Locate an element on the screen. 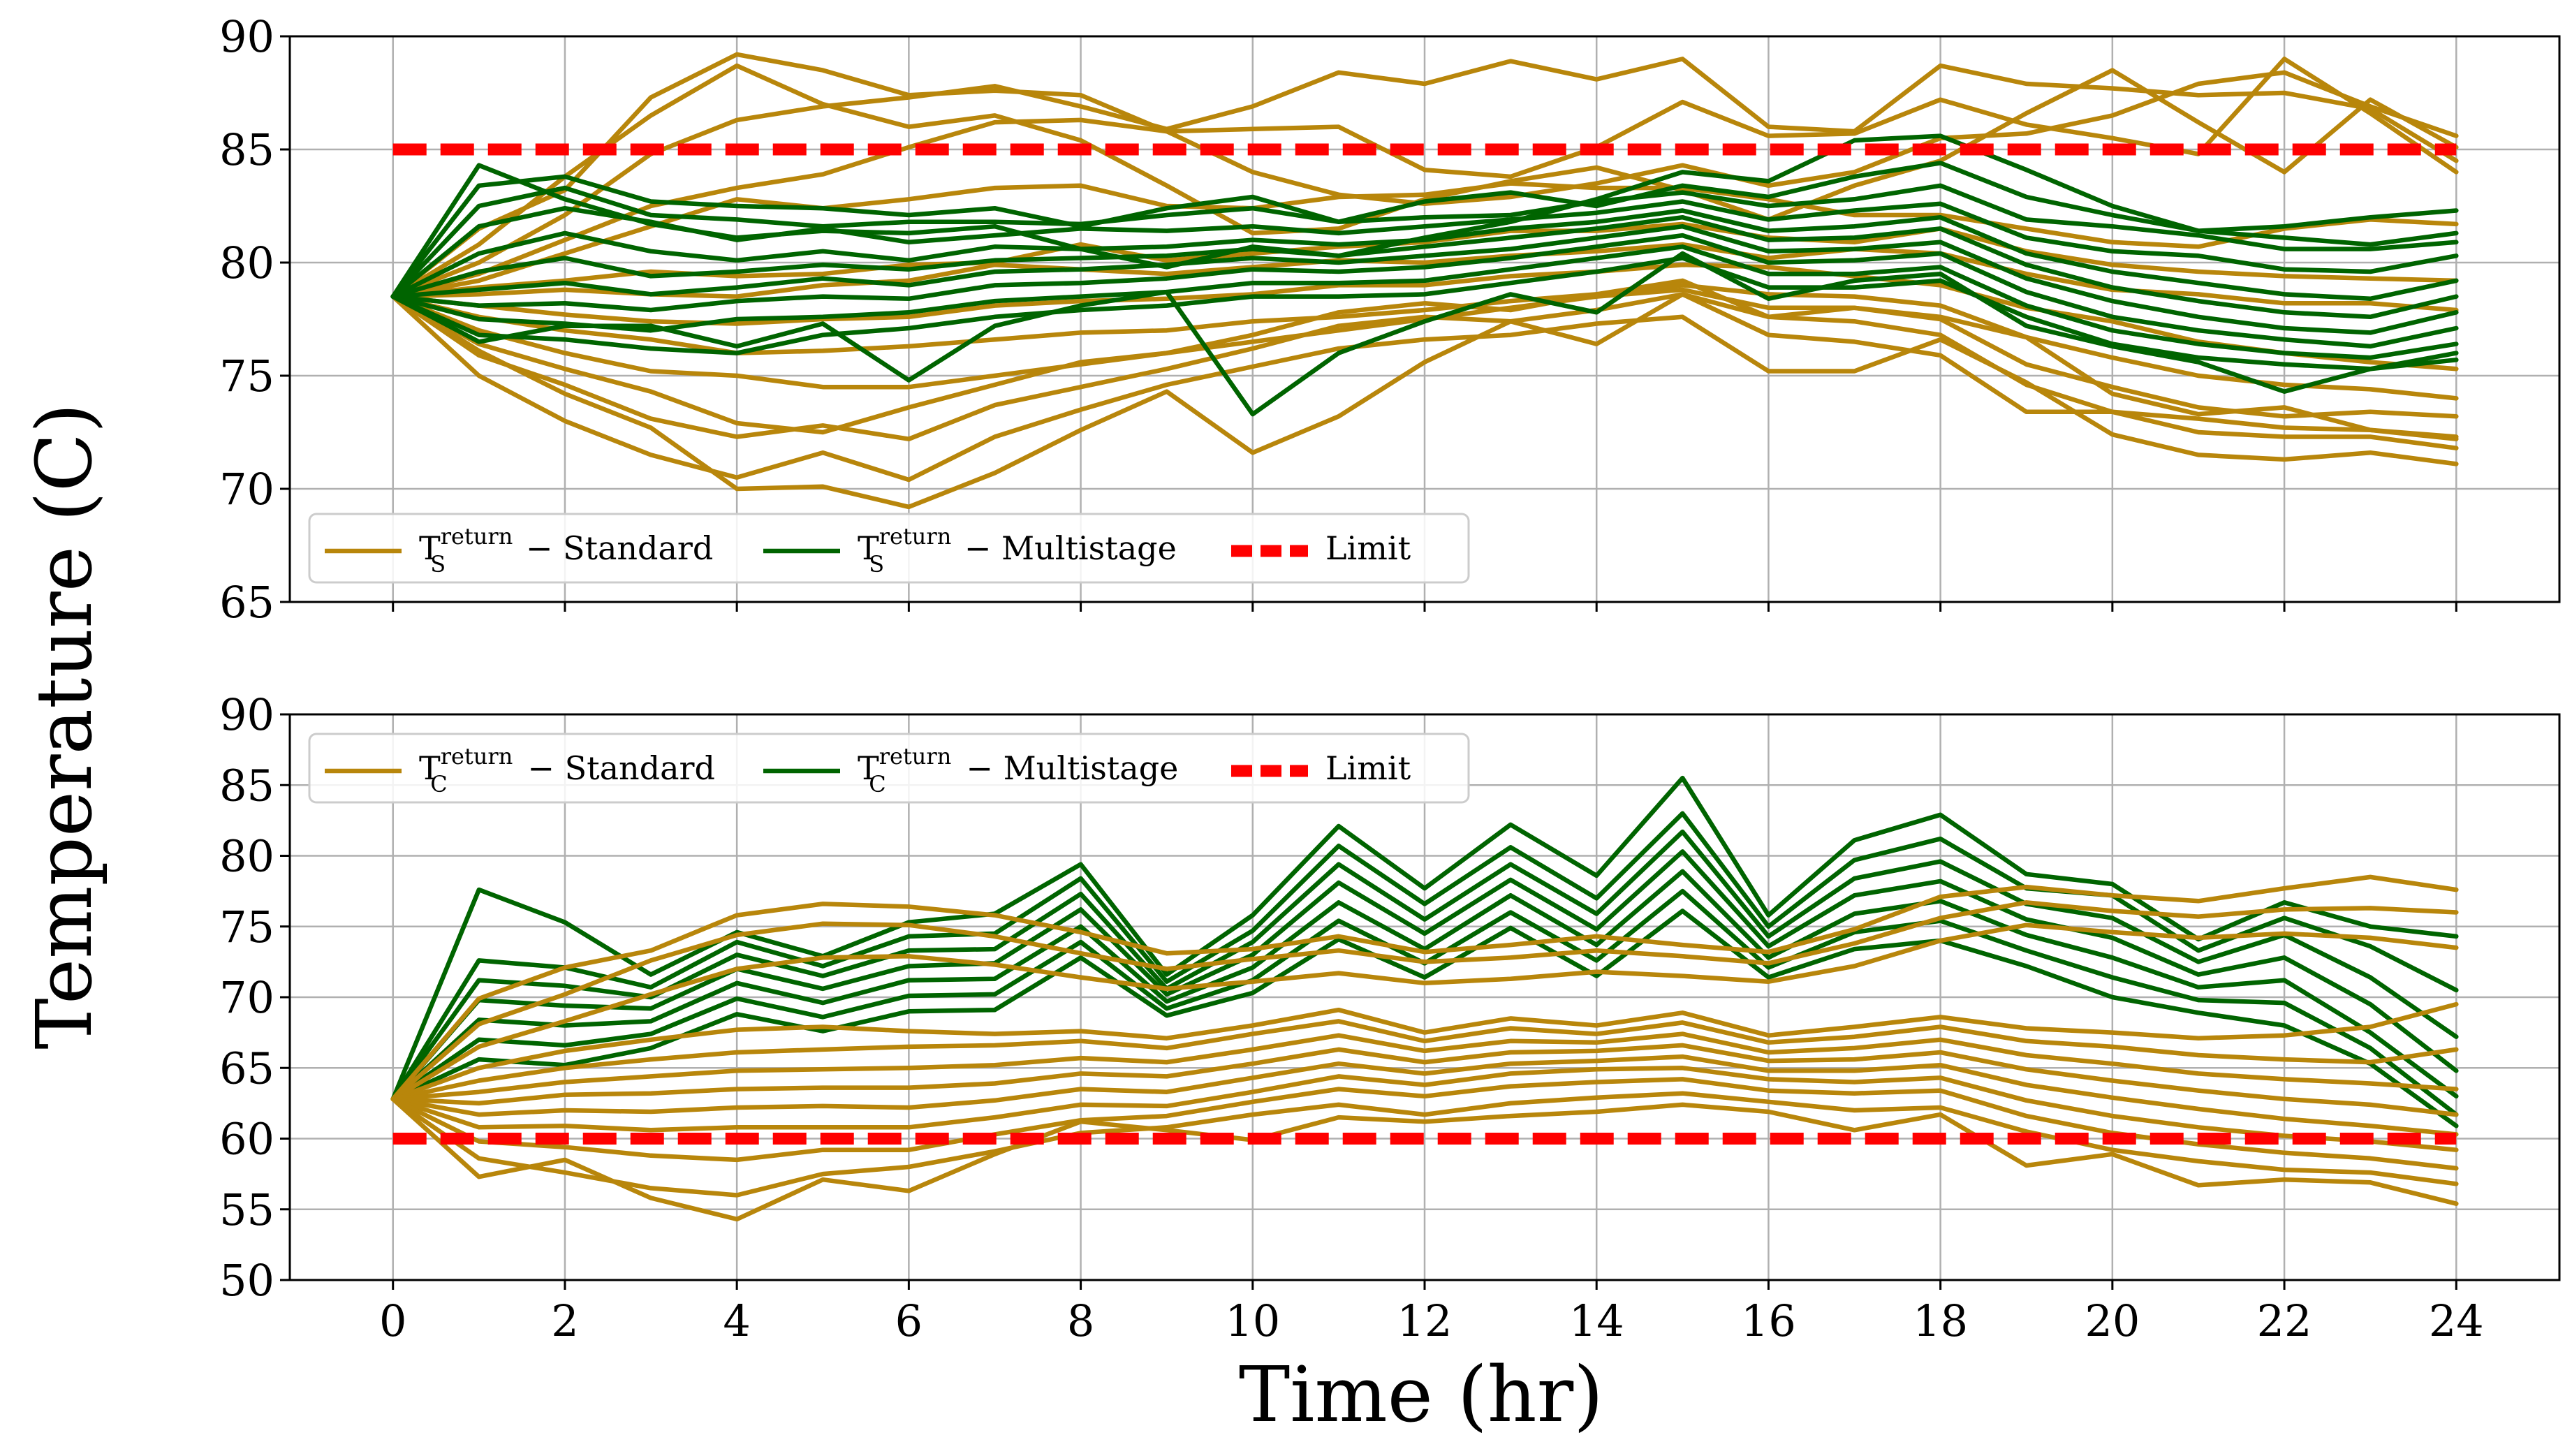 The image size is (2572, 1456). bottom-xtick-label: 4 is located at coordinates (736, 1321).